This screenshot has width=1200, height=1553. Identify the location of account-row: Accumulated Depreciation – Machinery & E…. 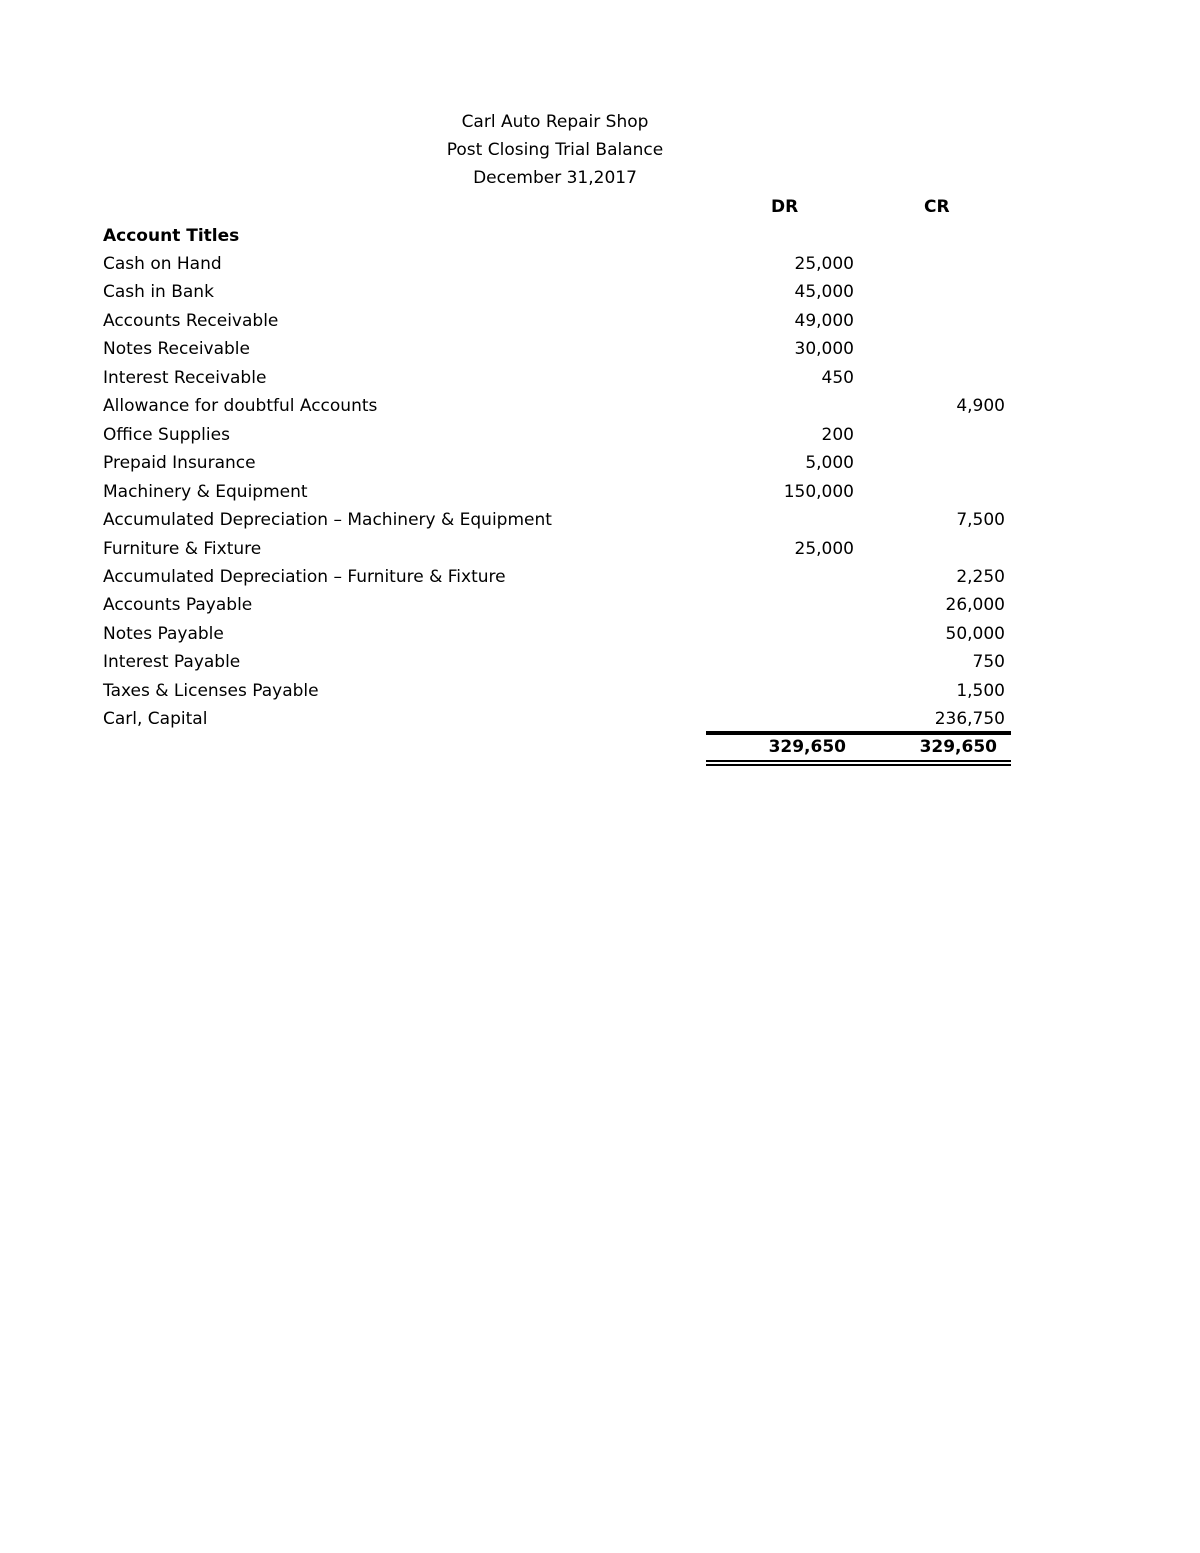
(600, 520).